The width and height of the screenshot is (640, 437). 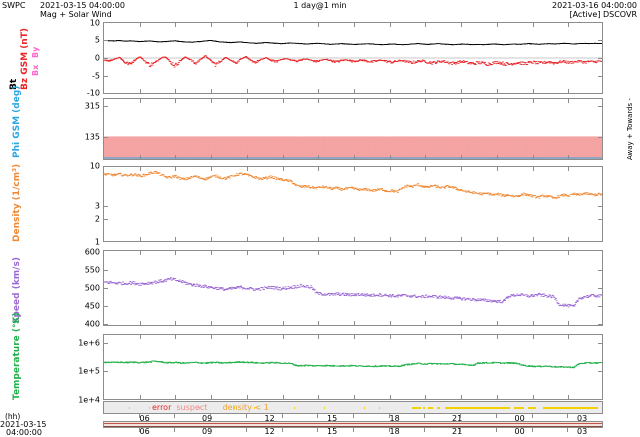 What do you see at coordinates (78, 400) in the screenshot?
I see `y-tick-label: 1e+4` at bounding box center [78, 400].